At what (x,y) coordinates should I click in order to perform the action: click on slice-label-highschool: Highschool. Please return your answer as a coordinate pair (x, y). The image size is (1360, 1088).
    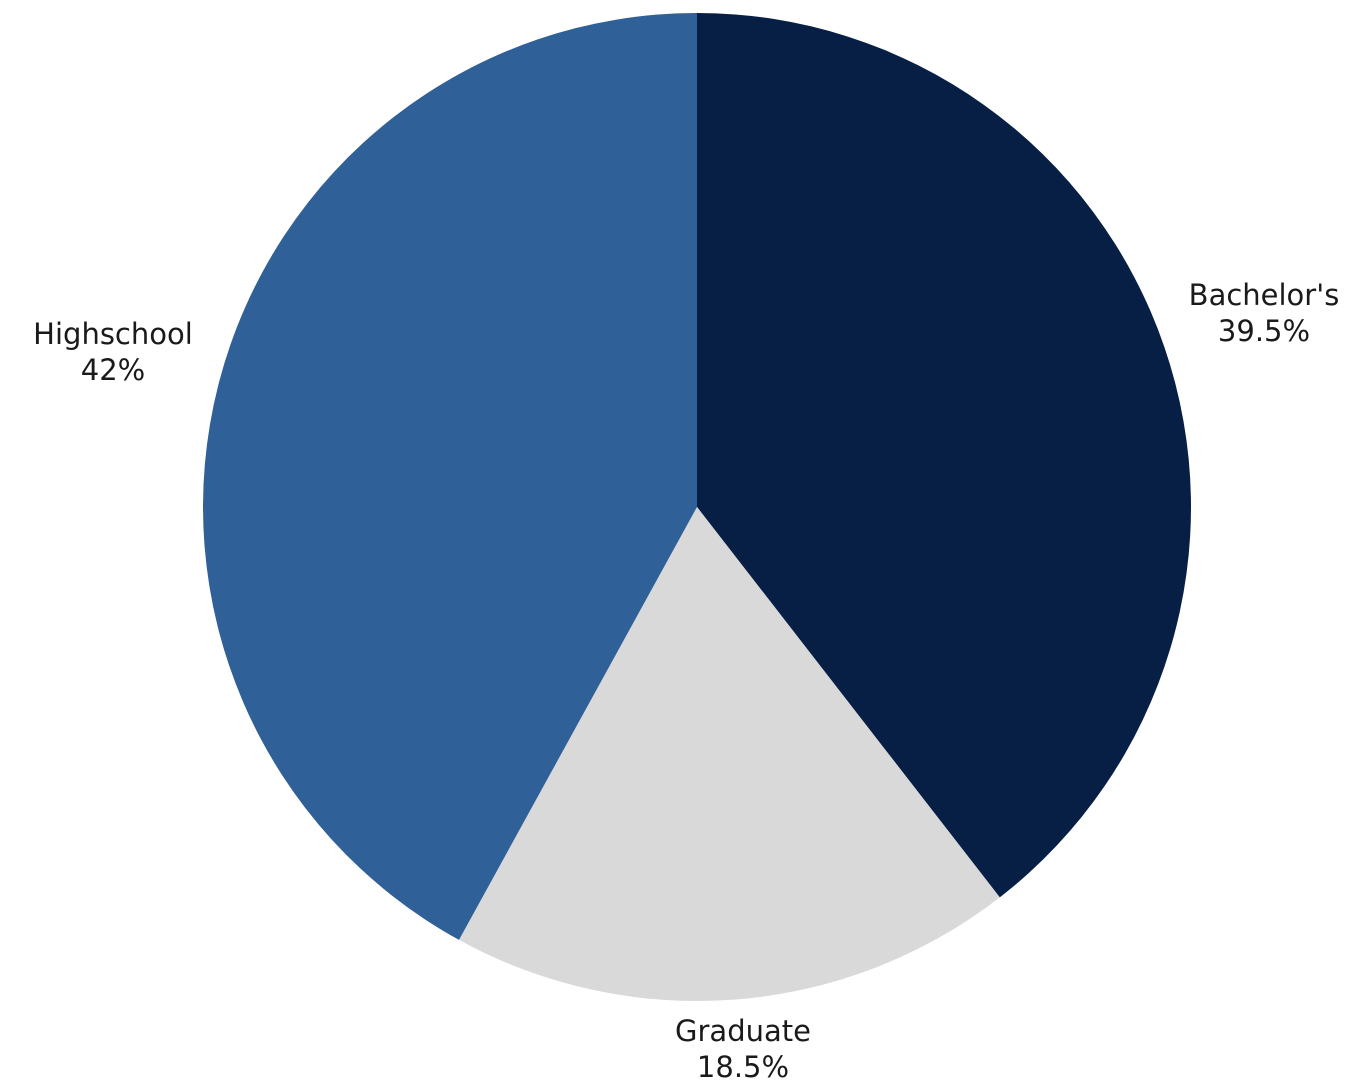
    Looking at the image, I should click on (113, 334).